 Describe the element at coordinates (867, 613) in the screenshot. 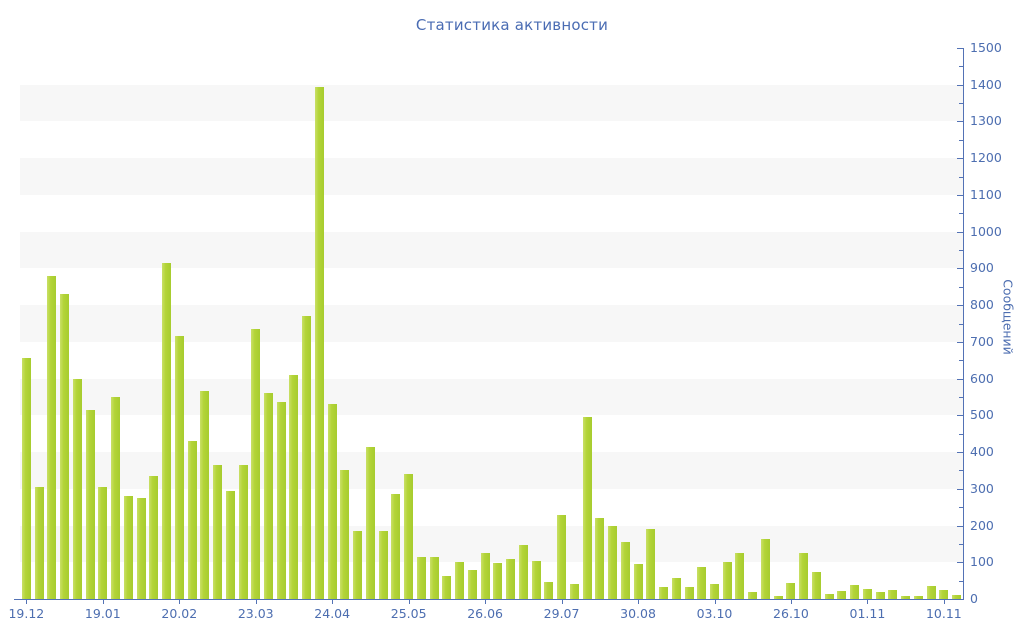

I see `x-tick-label: 01.11` at that location.